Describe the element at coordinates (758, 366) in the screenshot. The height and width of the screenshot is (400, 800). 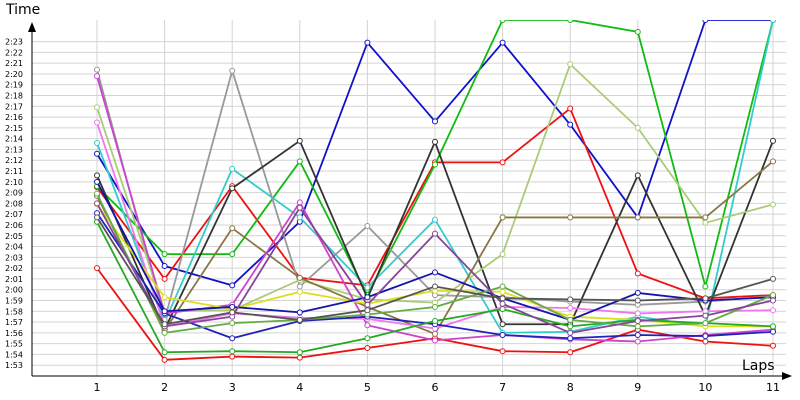
I see `x-axis-title: Laps` at that location.